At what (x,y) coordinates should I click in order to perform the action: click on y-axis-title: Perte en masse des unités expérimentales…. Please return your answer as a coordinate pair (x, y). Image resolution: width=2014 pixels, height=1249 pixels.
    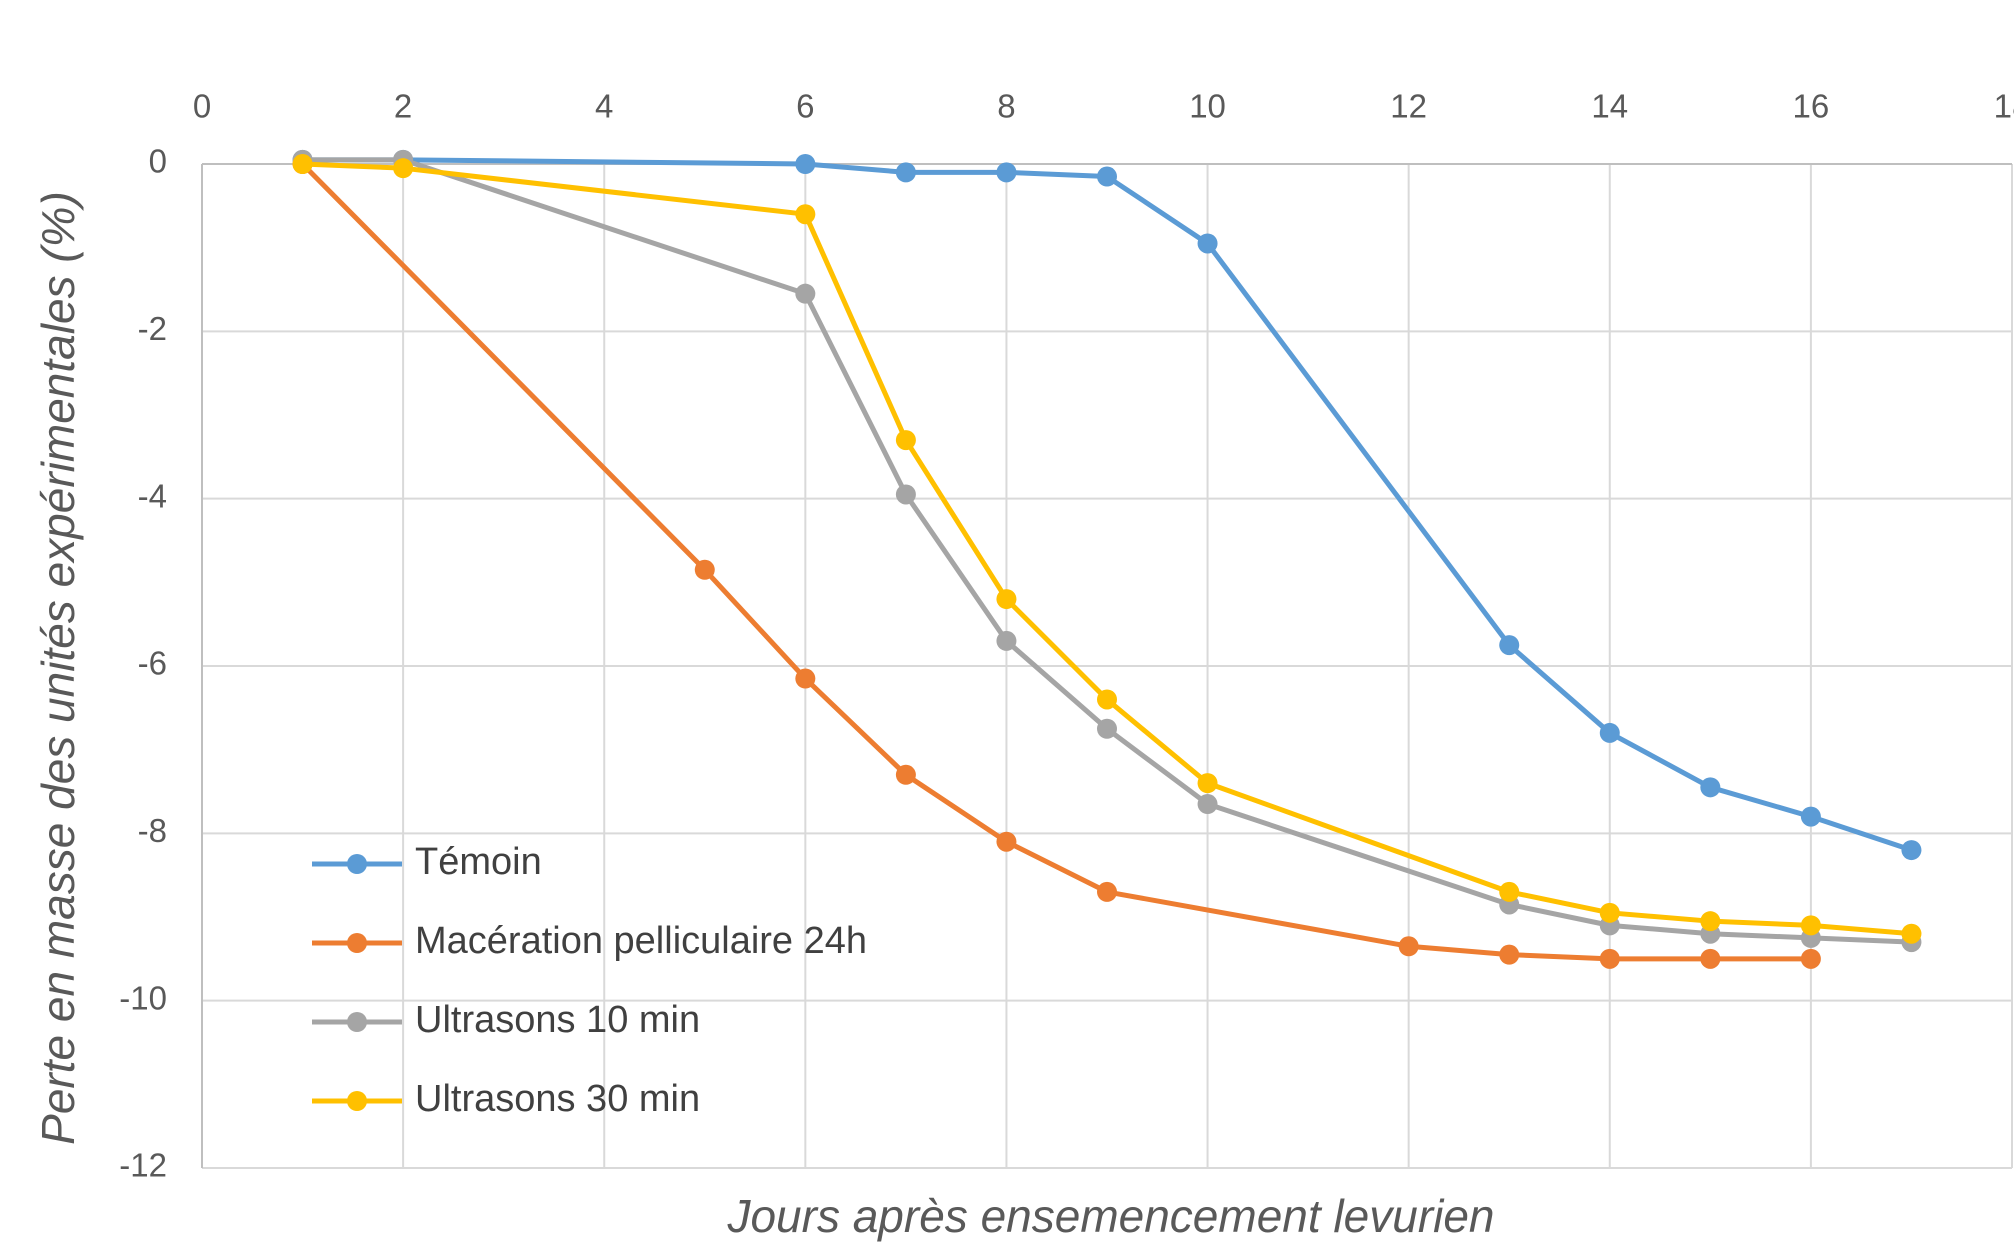
    Looking at the image, I should click on (58, 668).